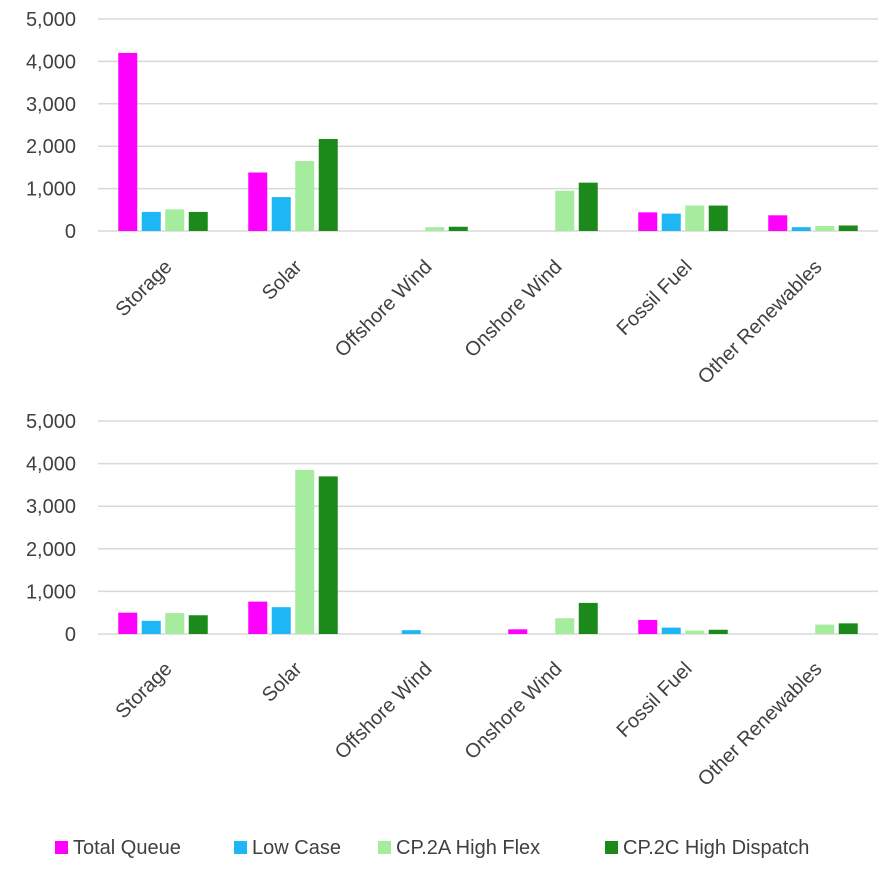  What do you see at coordinates (468, 848) in the screenshot?
I see `legend-label: CP.2A High Flex` at bounding box center [468, 848].